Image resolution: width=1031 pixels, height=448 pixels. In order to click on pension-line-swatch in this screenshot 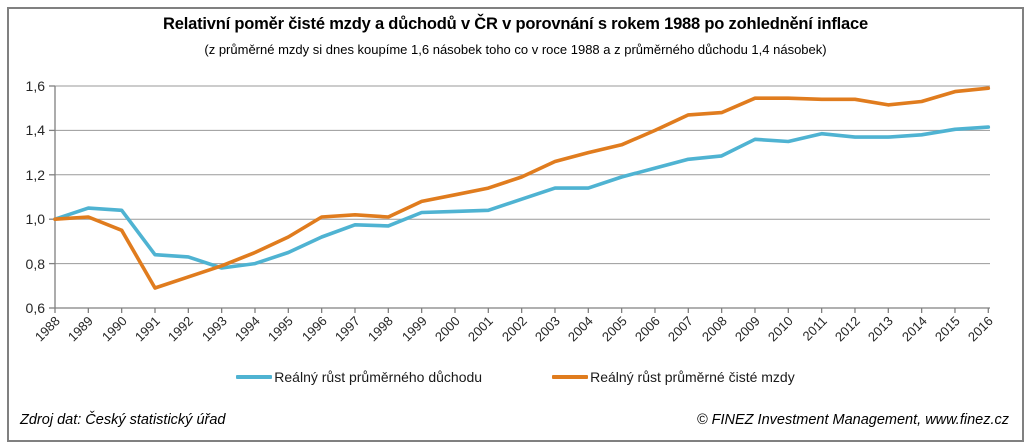, I will do `click(254, 377)`.